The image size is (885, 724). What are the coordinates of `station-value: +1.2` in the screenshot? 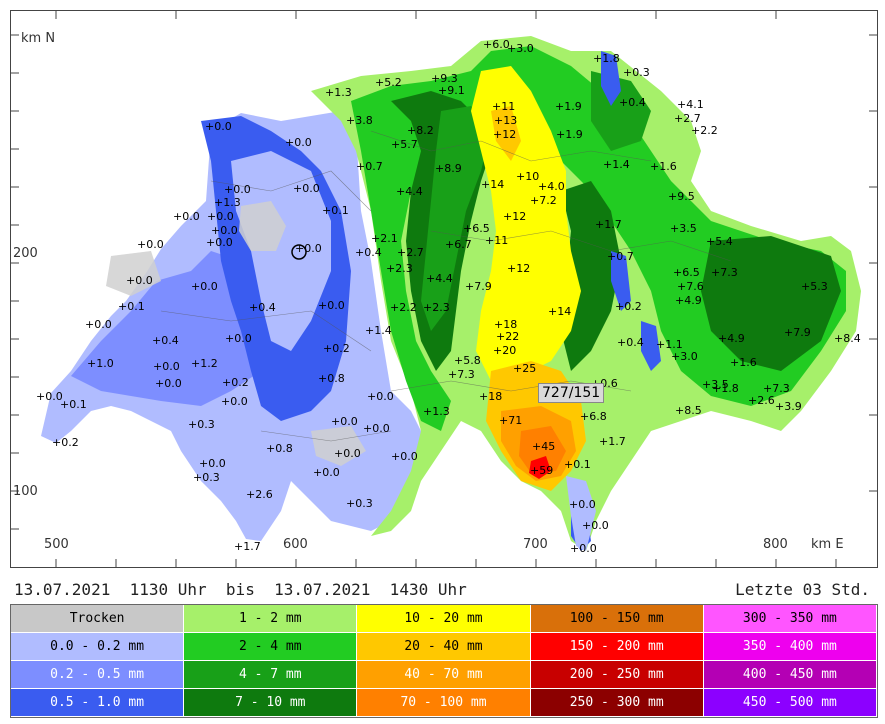 It's located at (204, 363).